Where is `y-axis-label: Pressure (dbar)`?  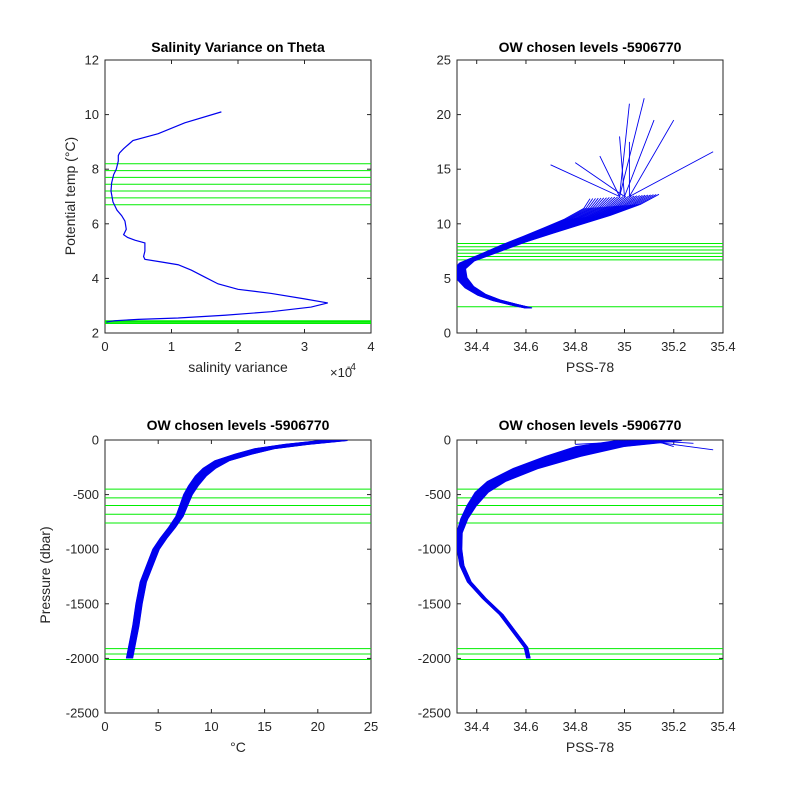 y-axis-label: Pressure (dbar) is located at coordinates (45, 574).